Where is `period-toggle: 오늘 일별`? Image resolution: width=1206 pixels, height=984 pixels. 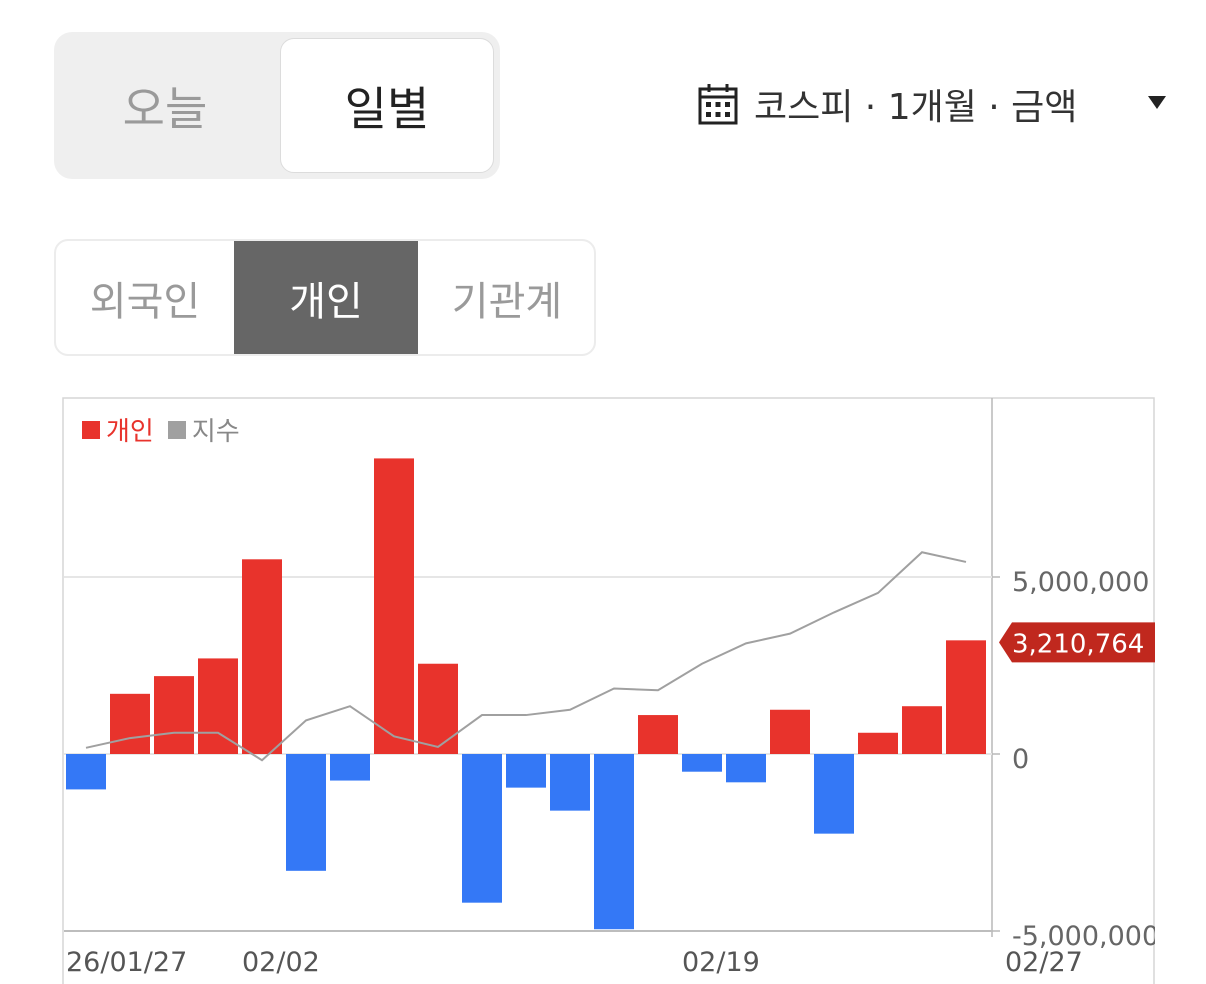
period-toggle: 오늘 일별 is located at coordinates (277, 105).